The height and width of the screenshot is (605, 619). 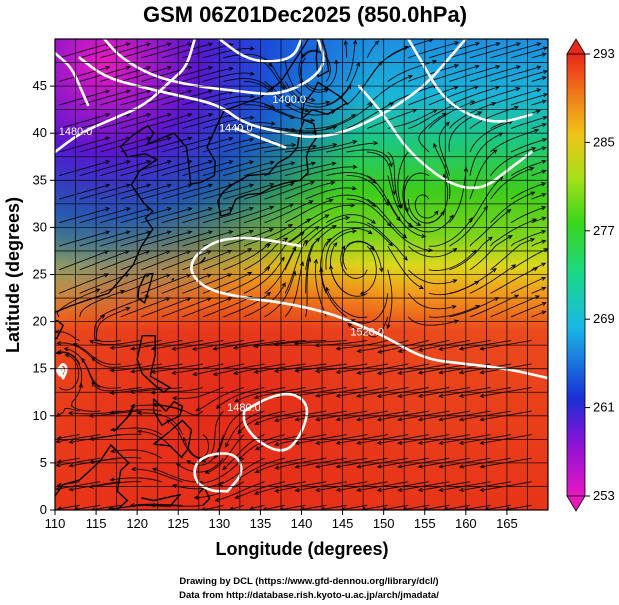 I want to click on x-tick-label: 155, so click(x=425, y=523).